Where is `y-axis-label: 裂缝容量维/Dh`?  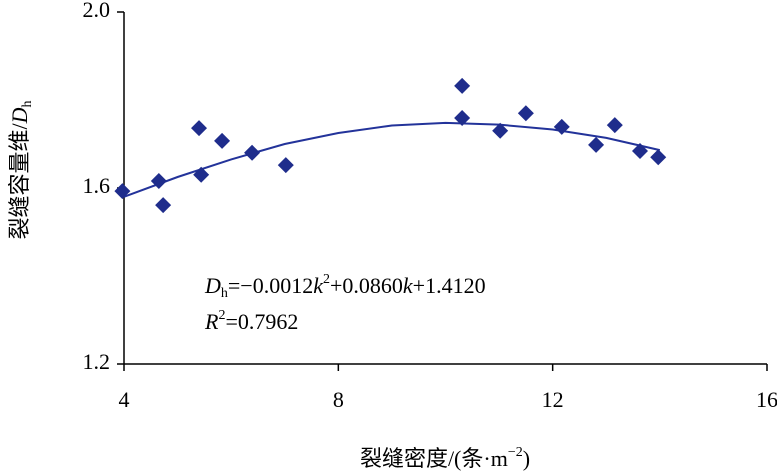
y-axis-label: 裂缝容量维/Dh is located at coordinates (21, 169).